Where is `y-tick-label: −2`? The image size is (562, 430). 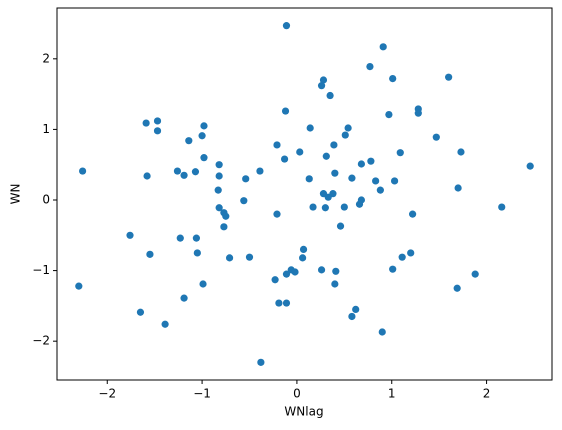
y-tick-label: −2 is located at coordinates (41, 341).